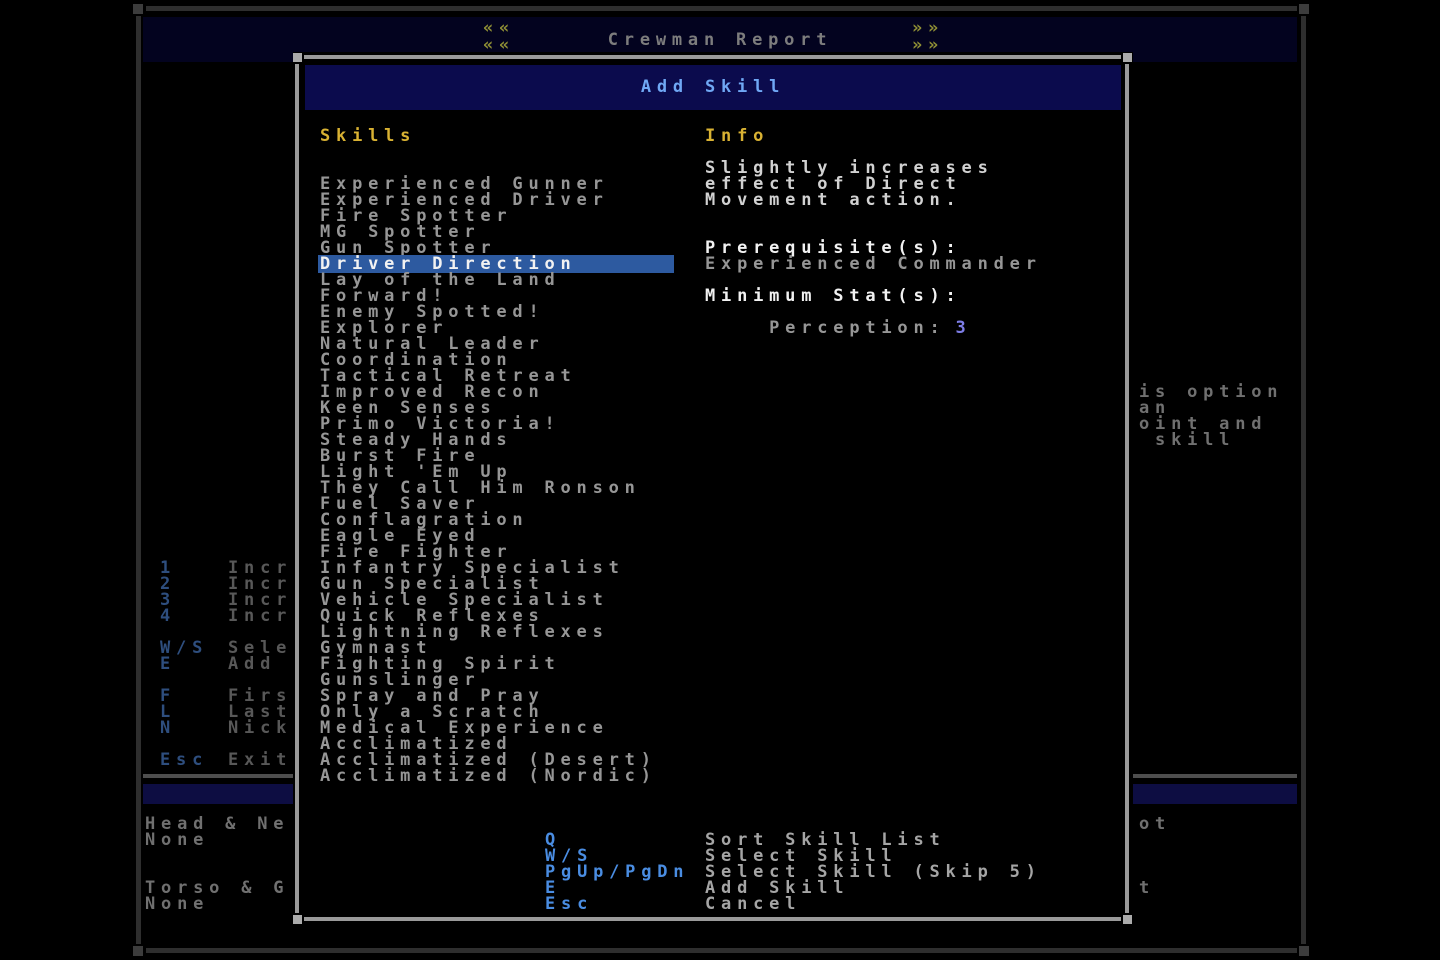  What do you see at coordinates (833, 296) in the screenshot?
I see `minimum-stats-label: Minimum Stat(s):` at bounding box center [833, 296].